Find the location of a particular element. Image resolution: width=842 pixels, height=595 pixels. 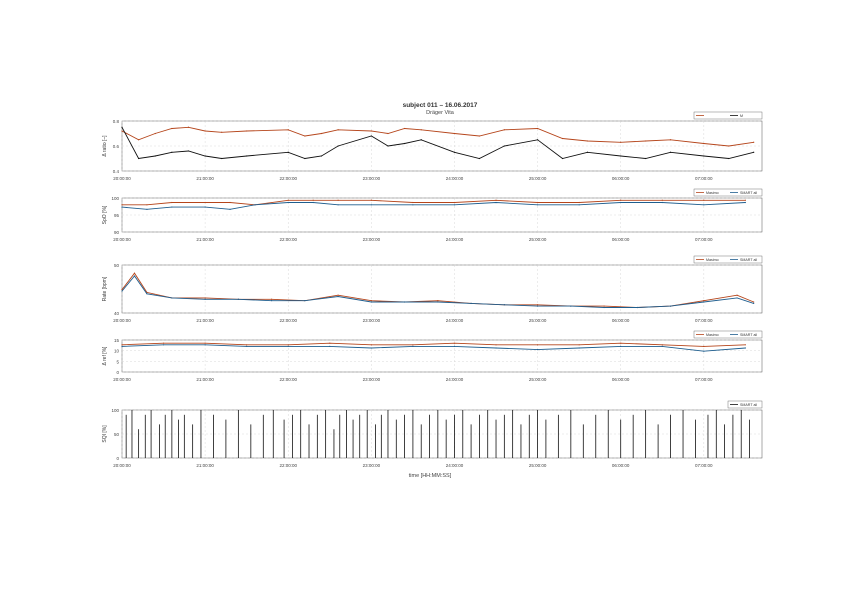

y-tick-label: 15 is located at coordinates (117, 340).